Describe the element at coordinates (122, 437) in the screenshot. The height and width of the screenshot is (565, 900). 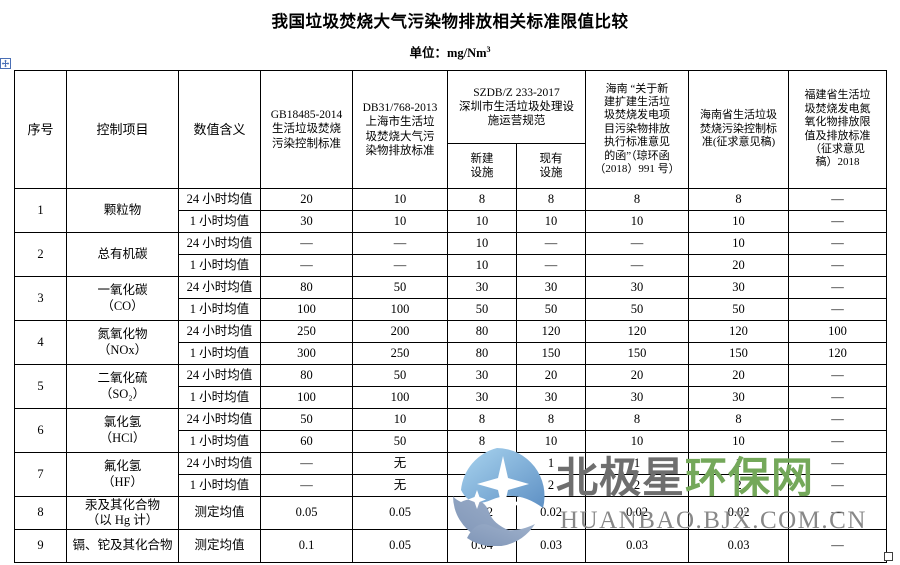
I see `row-item-line: （HCl）` at that location.